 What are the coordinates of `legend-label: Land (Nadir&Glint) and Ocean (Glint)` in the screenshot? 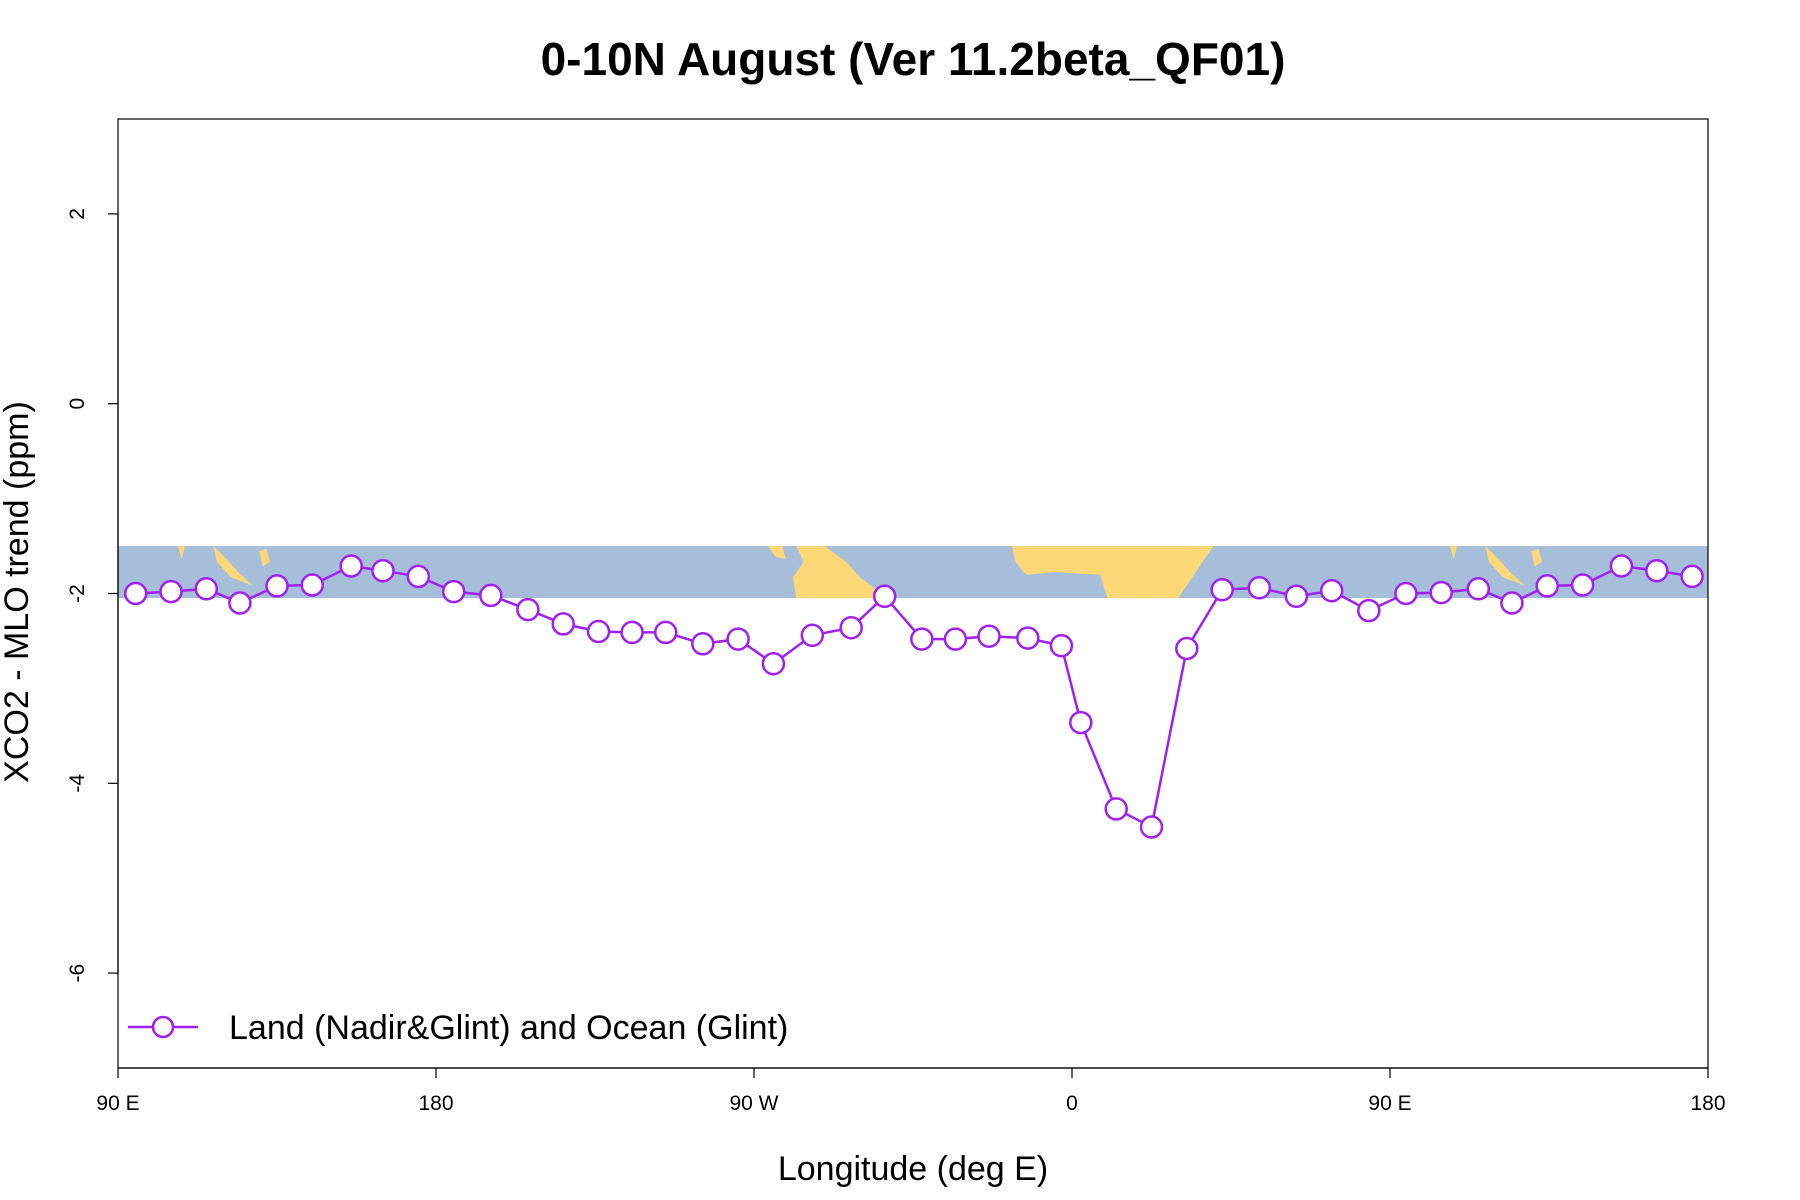 It's located at (508, 1028).